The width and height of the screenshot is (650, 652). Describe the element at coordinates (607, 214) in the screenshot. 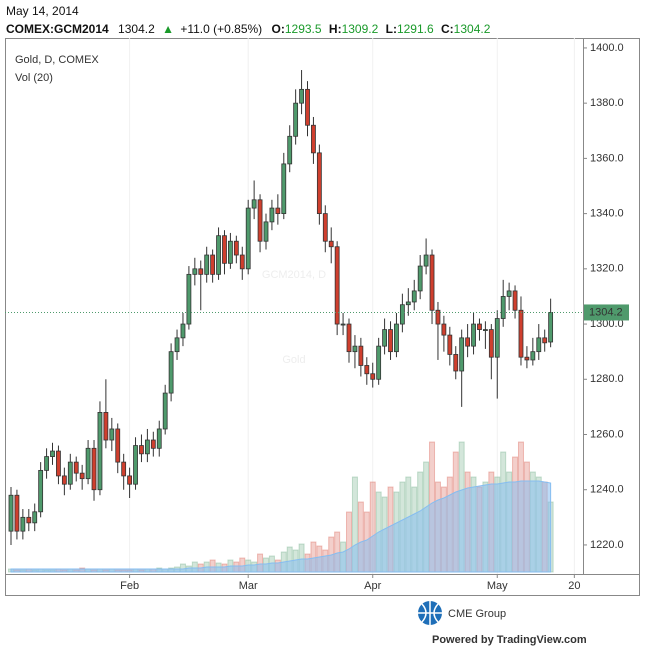

I see `y-tick-label: 1340.0` at that location.